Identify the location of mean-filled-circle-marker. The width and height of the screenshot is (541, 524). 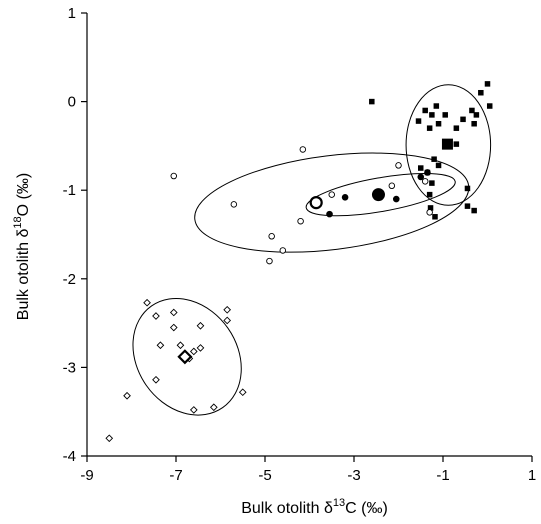
(378, 195).